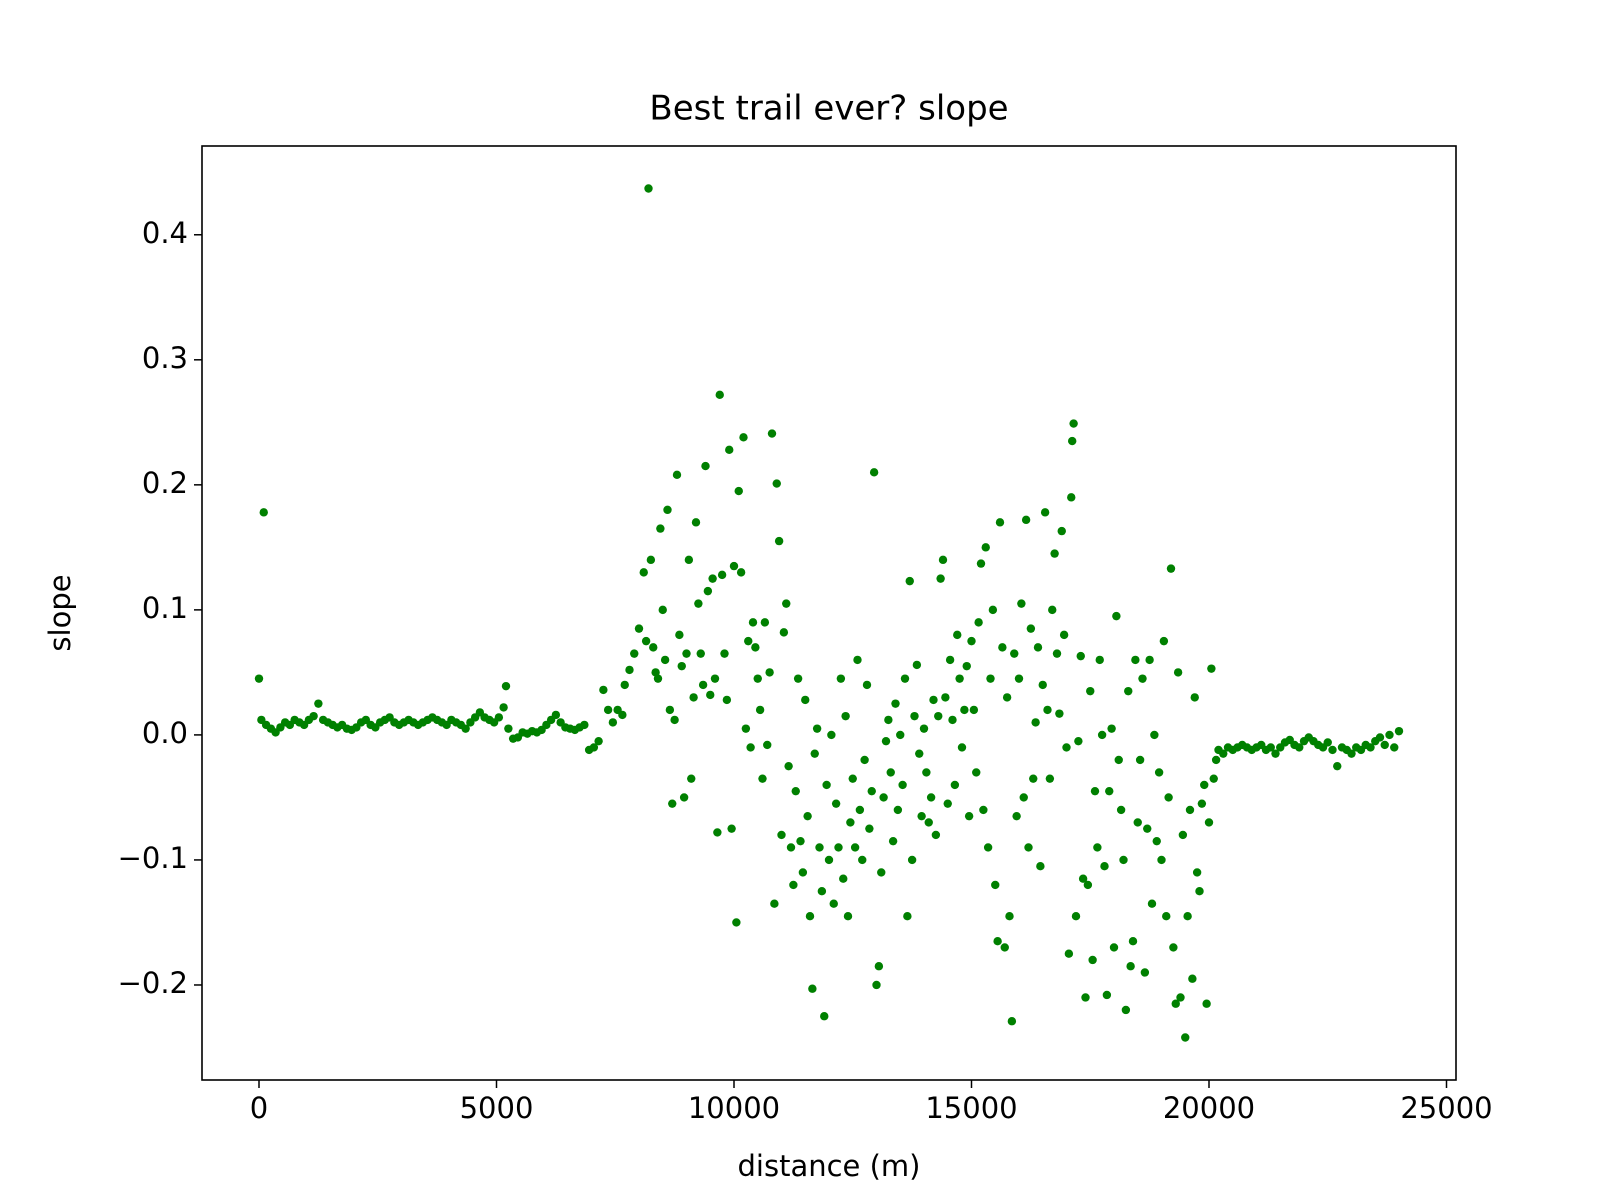  Describe the element at coordinates (829, 1166) in the screenshot. I see `x-axis-label: distance (m)` at that location.